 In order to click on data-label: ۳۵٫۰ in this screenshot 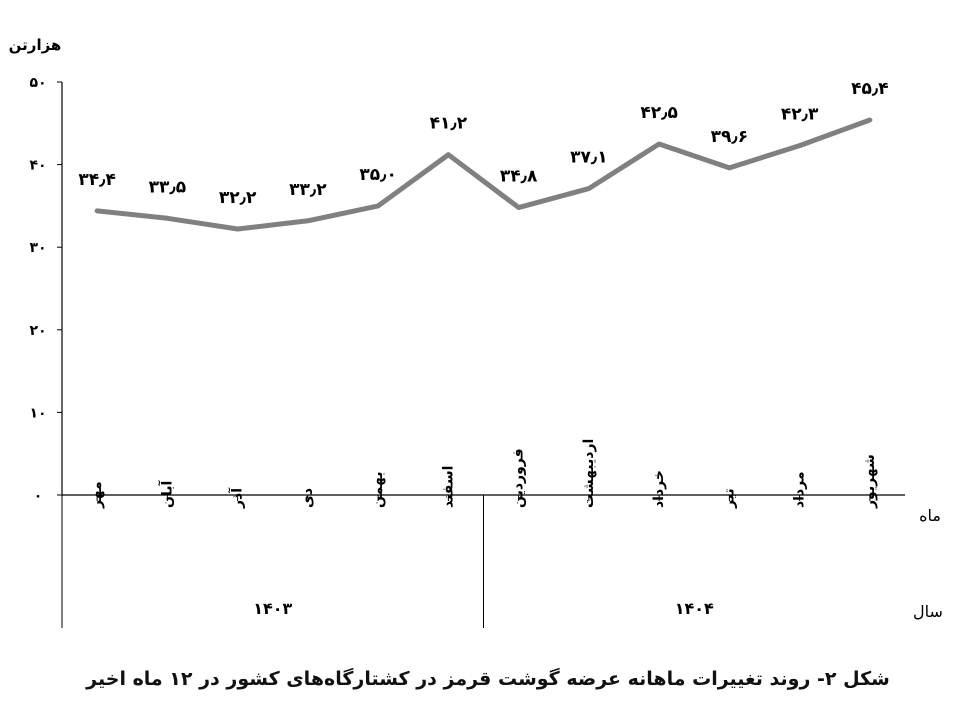, I will do `click(377, 175)`.